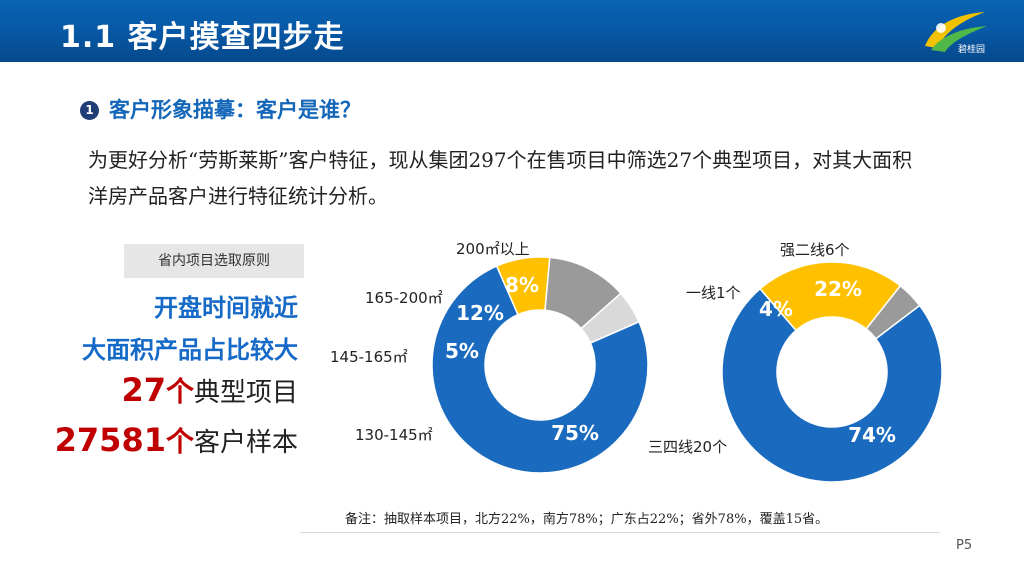  I want to click on slice-value-0-3: 8%, so click(522, 285).